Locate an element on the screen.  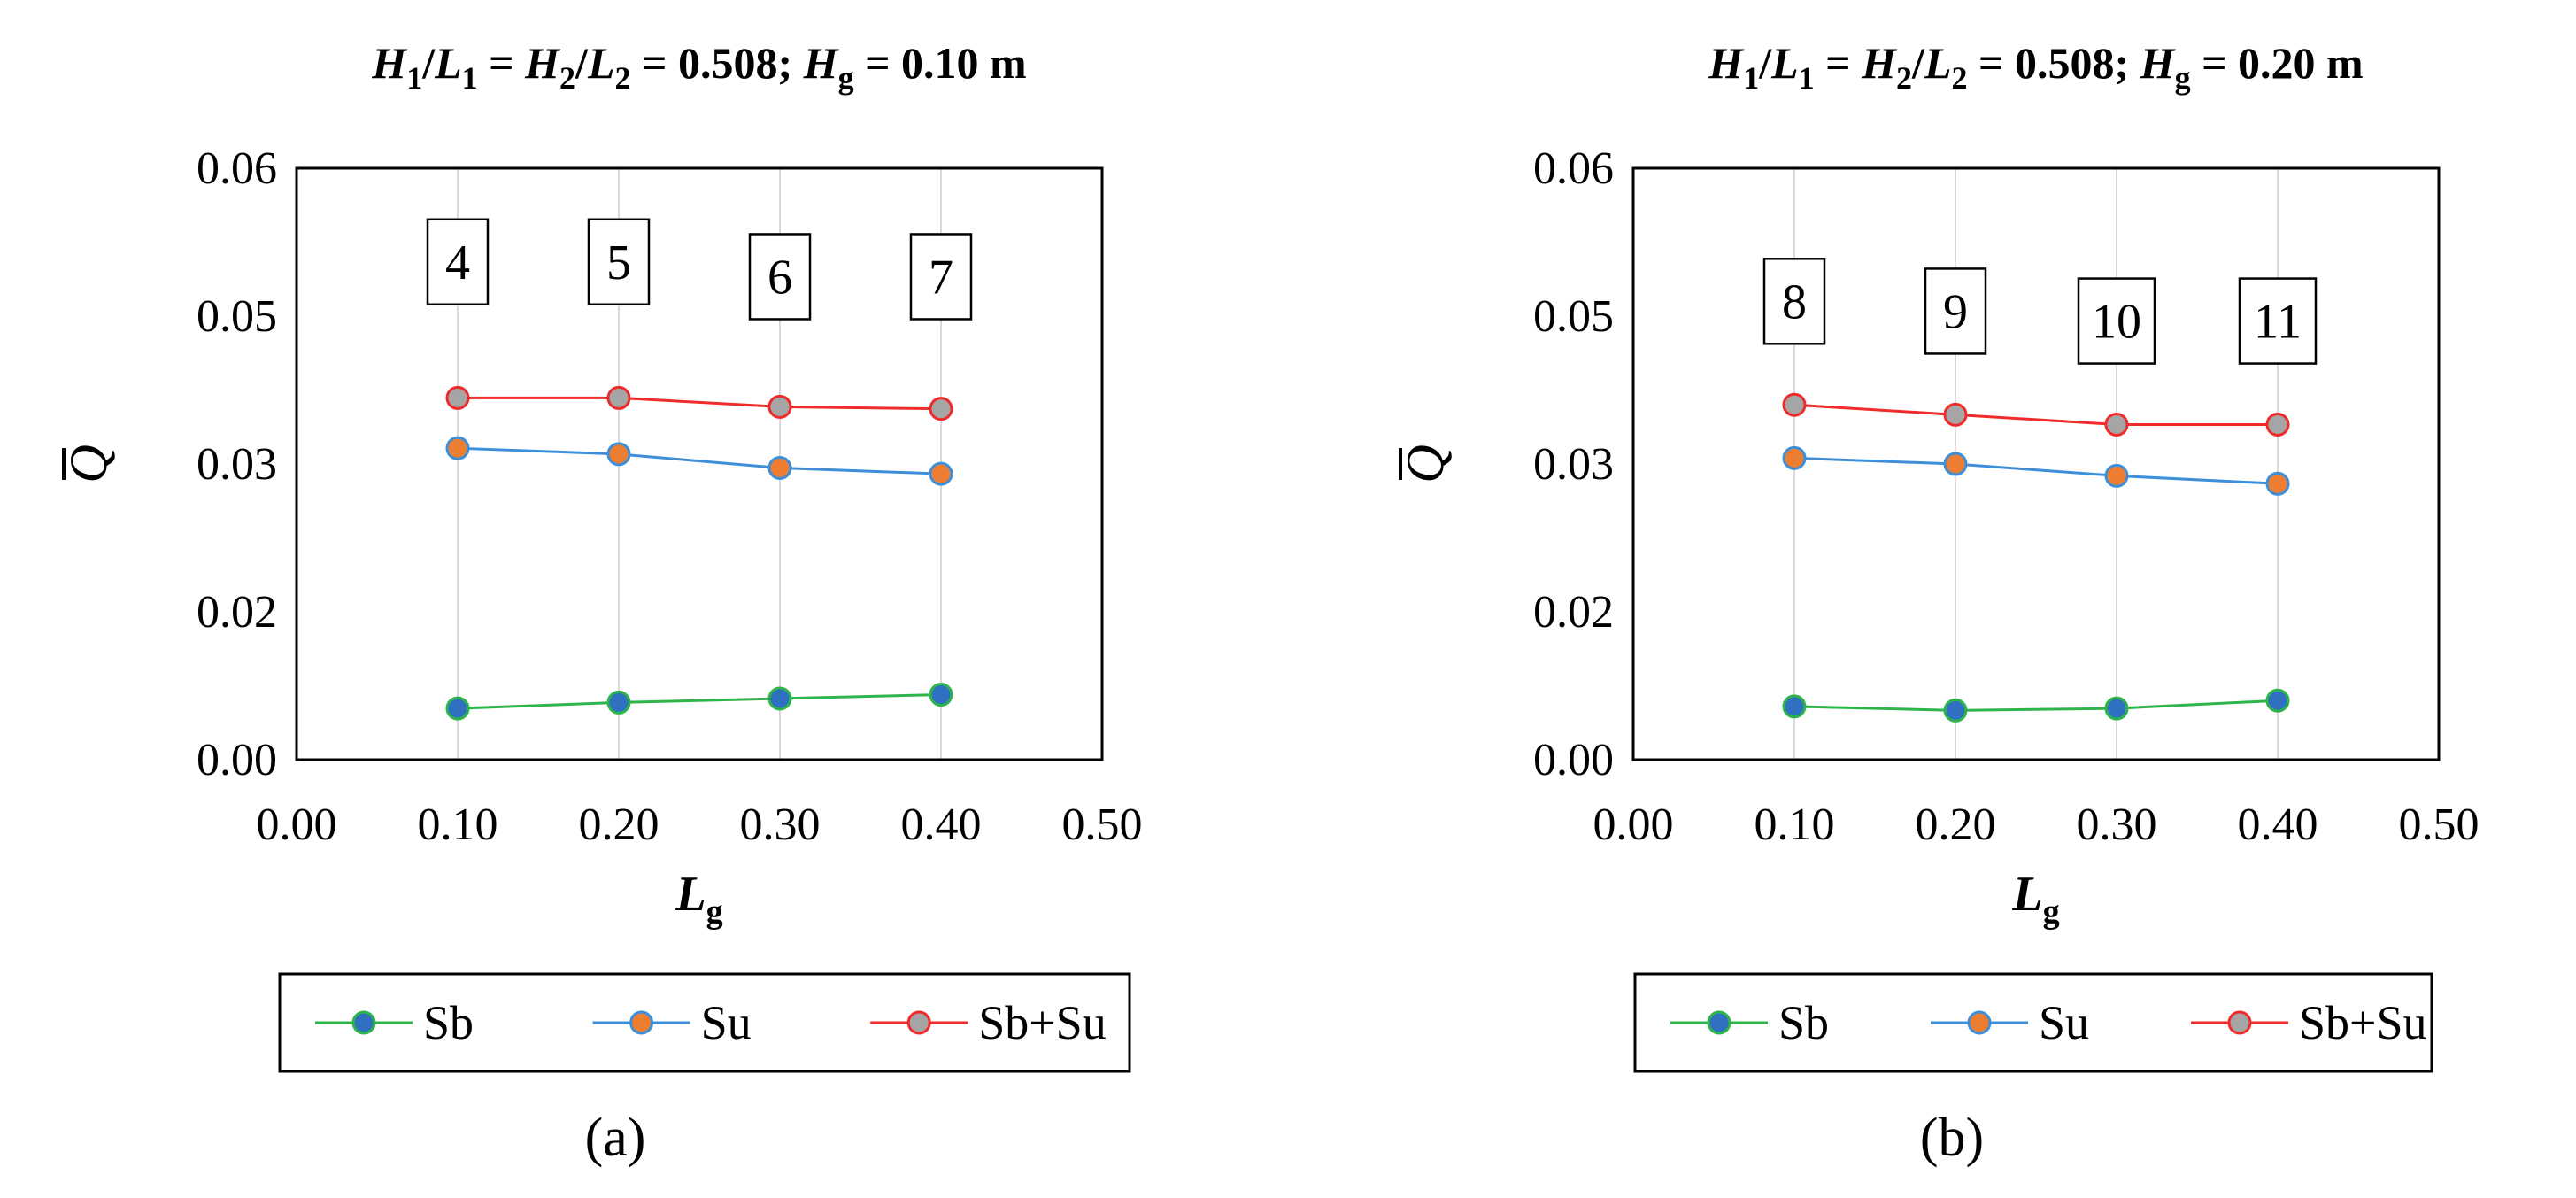
text-span: = 0.10 m is located at coordinates (940, 63).